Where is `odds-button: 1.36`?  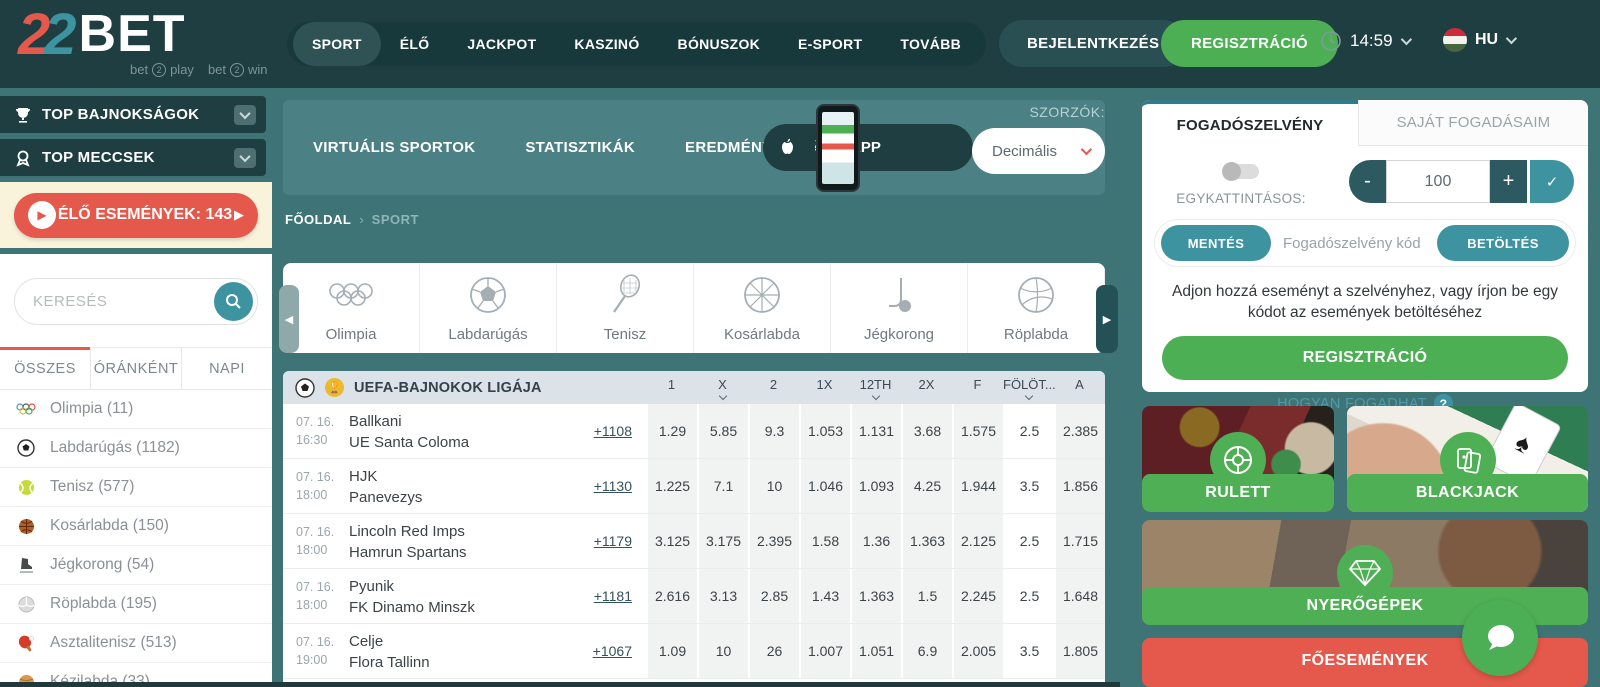
odds-button: 1.36 is located at coordinates (876, 541).